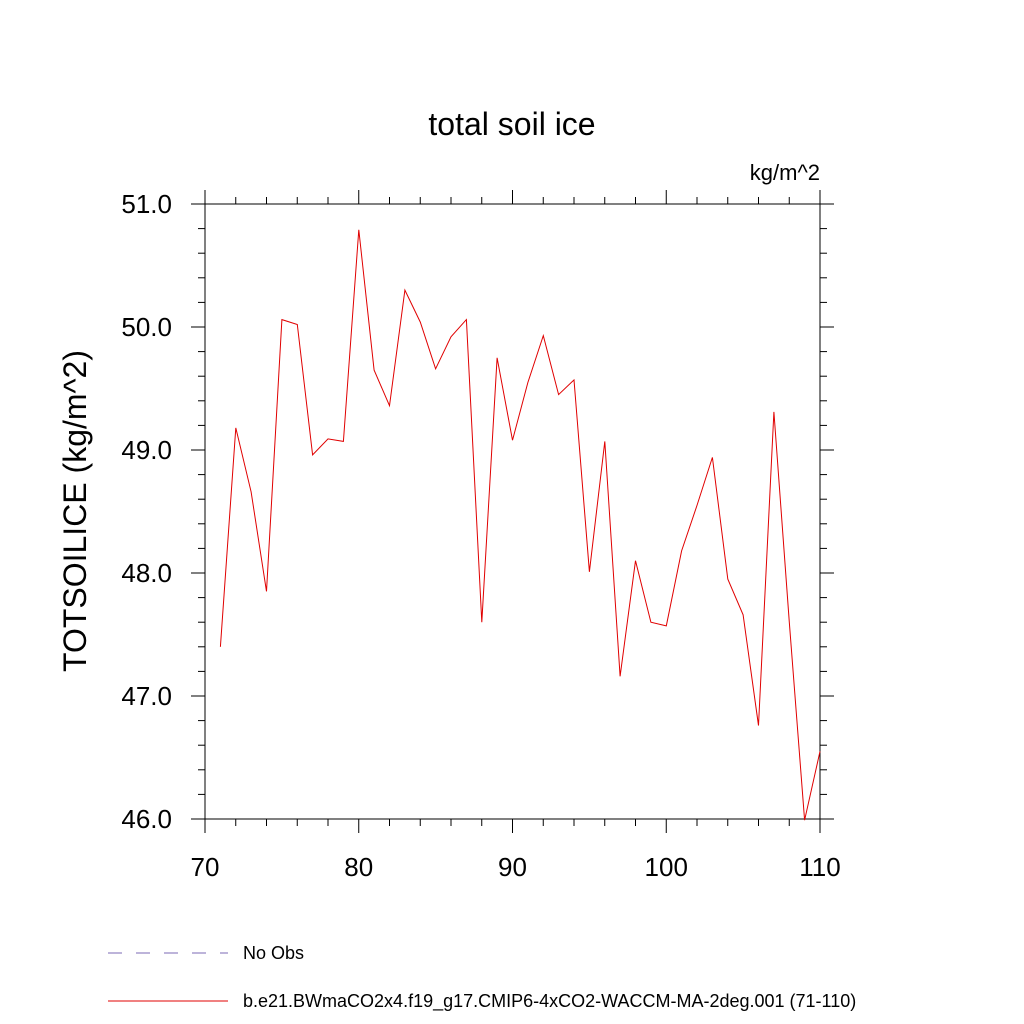 The width and height of the screenshot is (1024, 1024). What do you see at coordinates (512, 867) in the screenshot?
I see `x-tick-label: 90` at bounding box center [512, 867].